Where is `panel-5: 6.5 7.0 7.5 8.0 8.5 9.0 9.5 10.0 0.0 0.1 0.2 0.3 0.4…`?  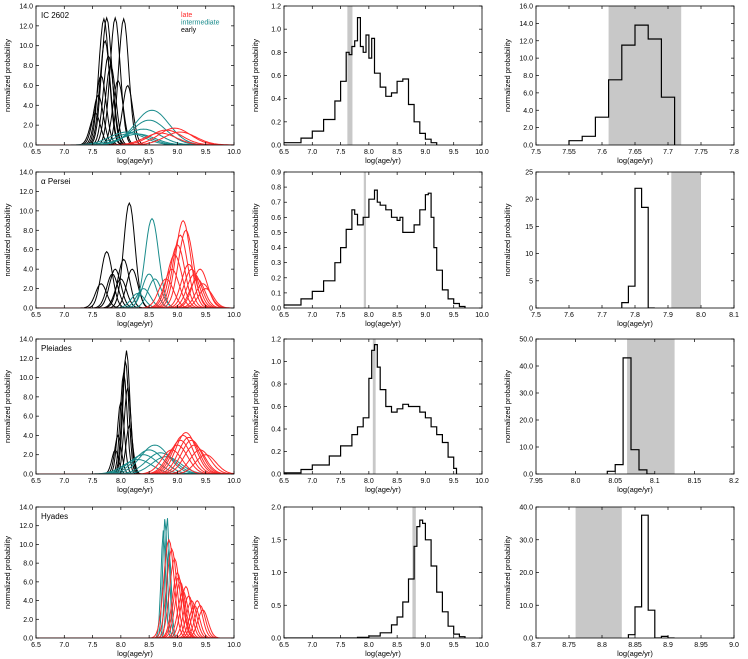 panel-5: 6.5 7.0 7.5 8.0 8.5 9.0 9.5 10.0 0.0 0.1 0.2 0.3 0.4… is located at coordinates (370, 249).